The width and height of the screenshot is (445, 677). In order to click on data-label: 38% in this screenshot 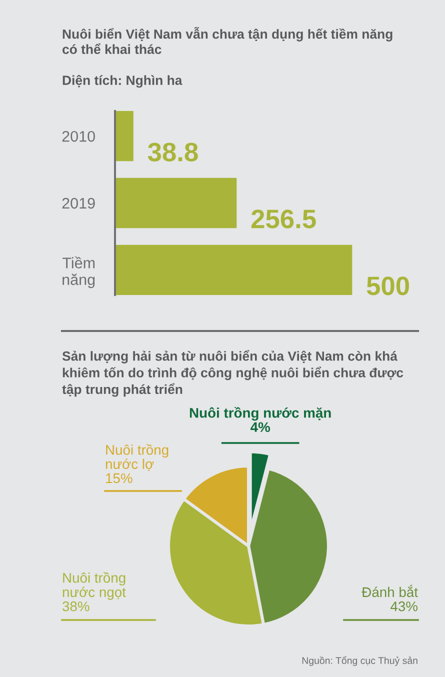, I will do `click(76, 606)`.